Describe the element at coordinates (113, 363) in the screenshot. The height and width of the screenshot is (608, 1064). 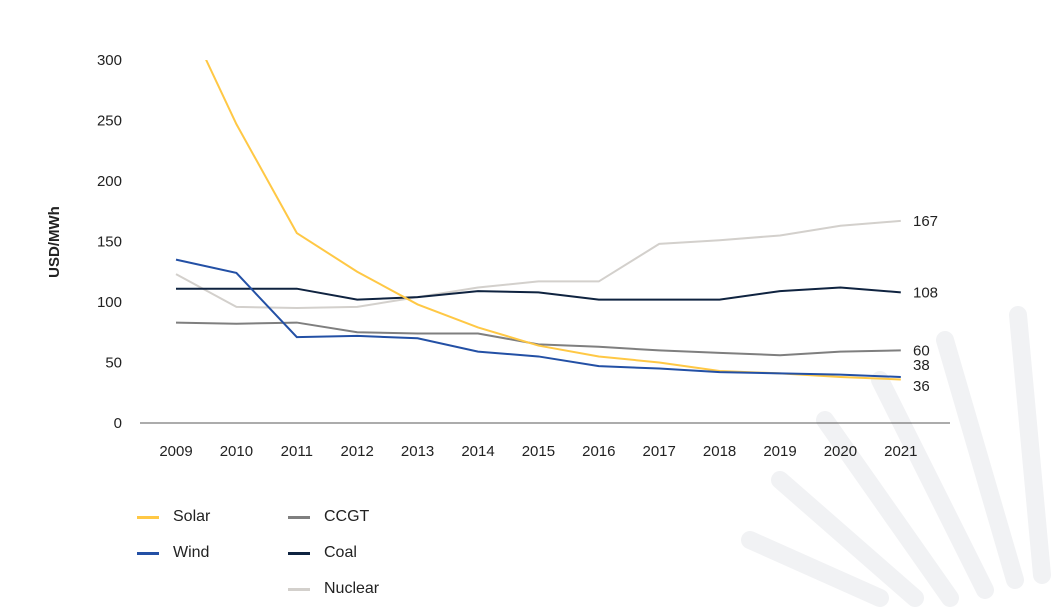
I see `y-tick-label: 50` at that location.